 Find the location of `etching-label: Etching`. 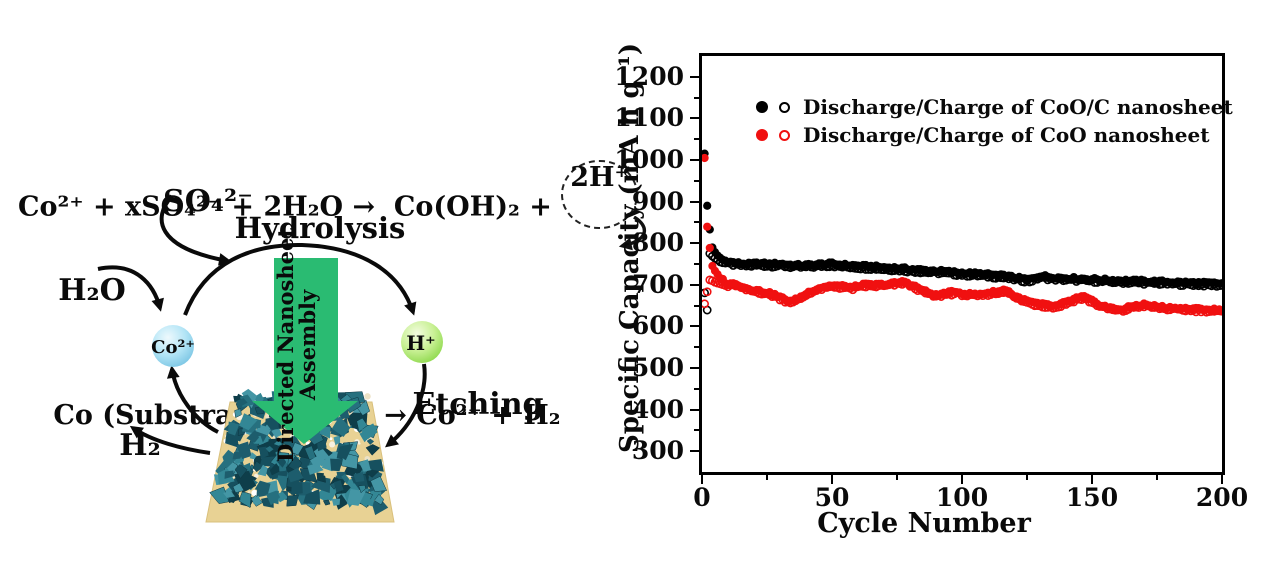

etching-label: Etching is located at coordinates (478, 404).